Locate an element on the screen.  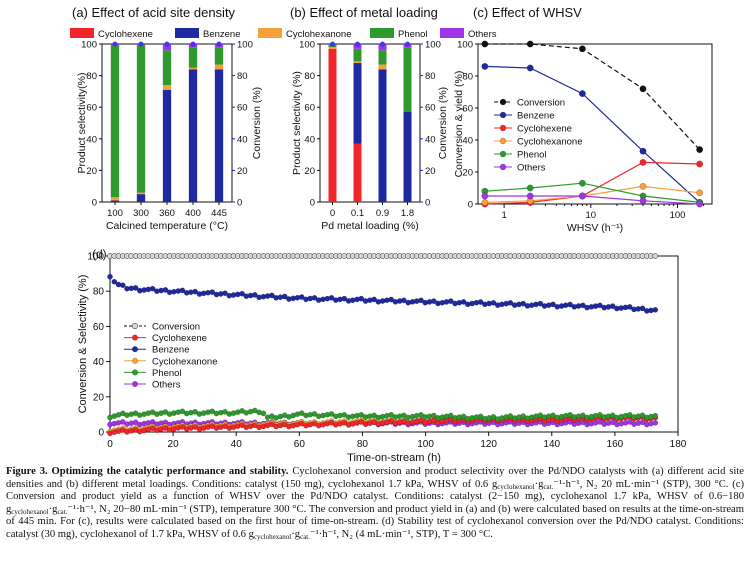
legend-label-benzene: Benzene is located at coordinates (222, 34).